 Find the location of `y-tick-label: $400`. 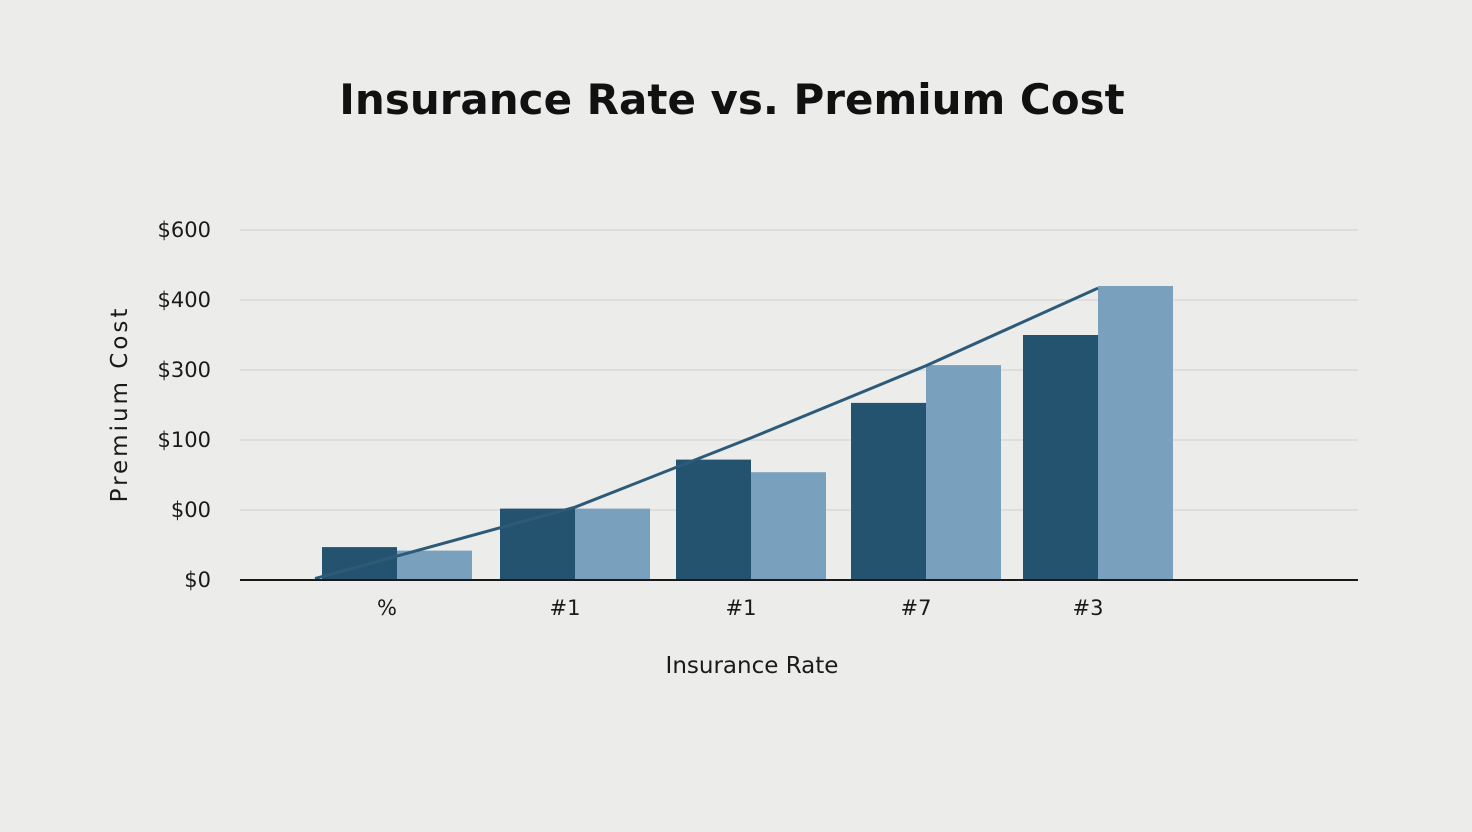

y-tick-label: $400 is located at coordinates (184, 300).